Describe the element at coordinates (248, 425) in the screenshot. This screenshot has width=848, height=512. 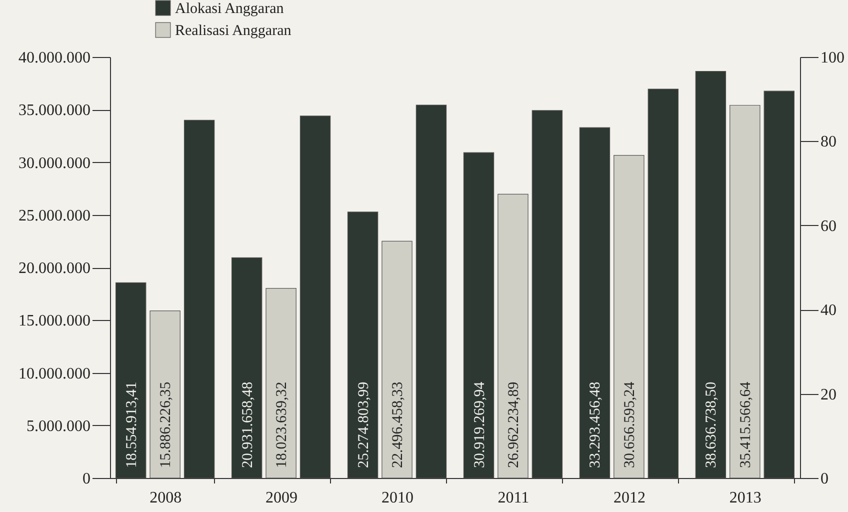
I see `data-label: 20.931.658,48` at that location.